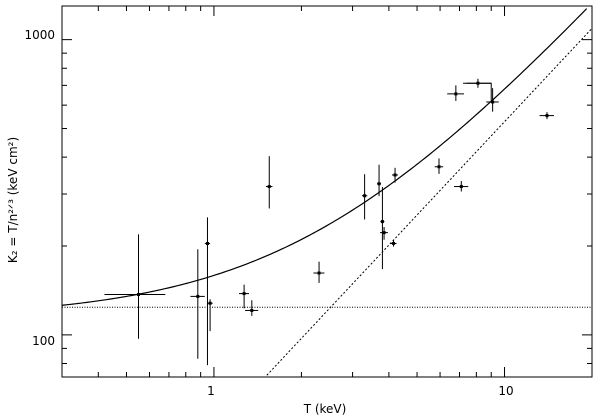 Image resolution: width=593 pixels, height=417 pixels. Describe the element at coordinates (43, 341) in the screenshot. I see `y-tick-label-100: 100` at that location.